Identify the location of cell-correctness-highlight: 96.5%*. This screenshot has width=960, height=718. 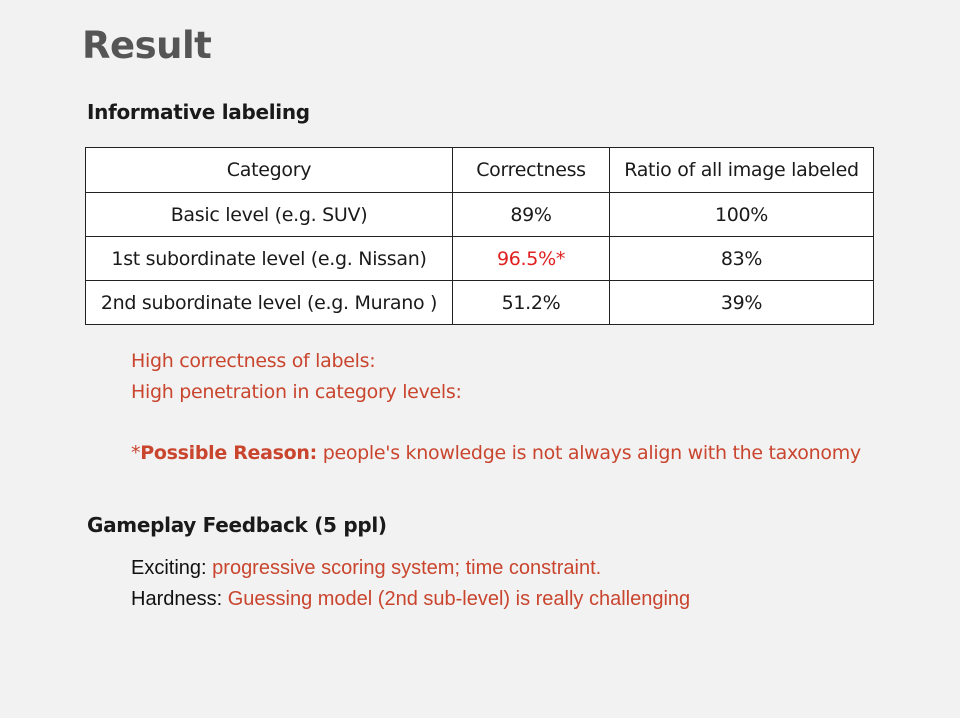
(531, 258).